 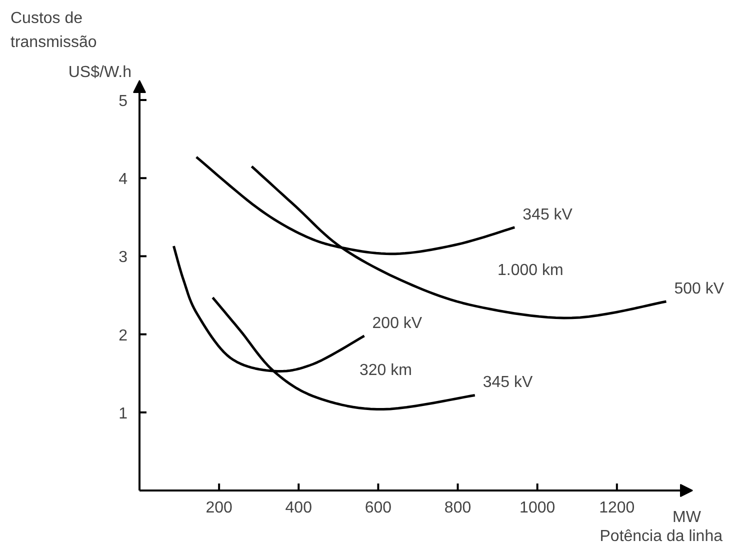 What do you see at coordinates (386, 370) in the screenshot?
I see `annotation: 320 km` at bounding box center [386, 370].